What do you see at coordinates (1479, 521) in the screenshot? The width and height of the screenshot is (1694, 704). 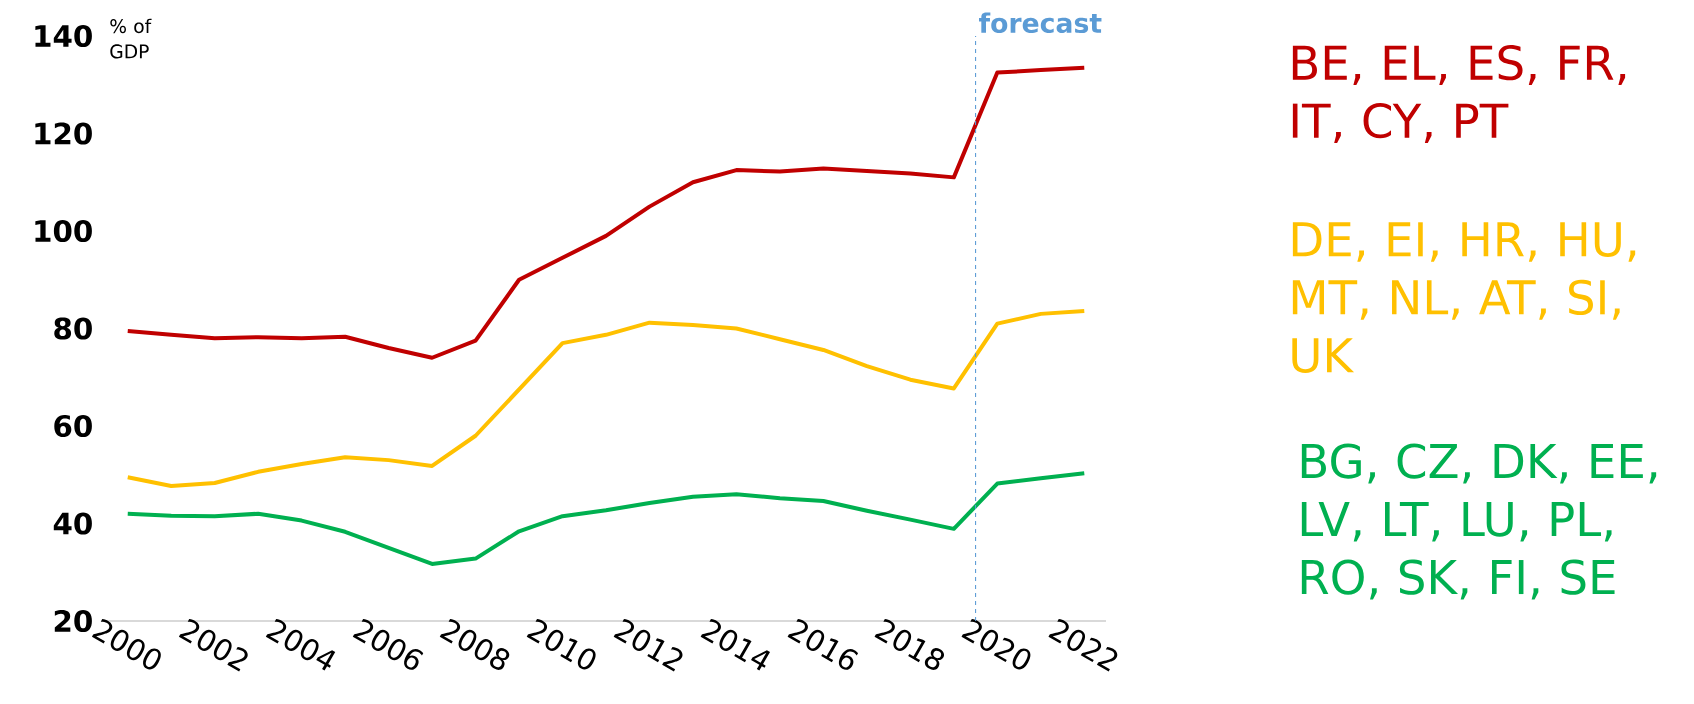 I see `text: BG, CZ, DK, EE, LV, LT, LU, PL, RO, SK, FI, SE` at bounding box center [1479, 521].